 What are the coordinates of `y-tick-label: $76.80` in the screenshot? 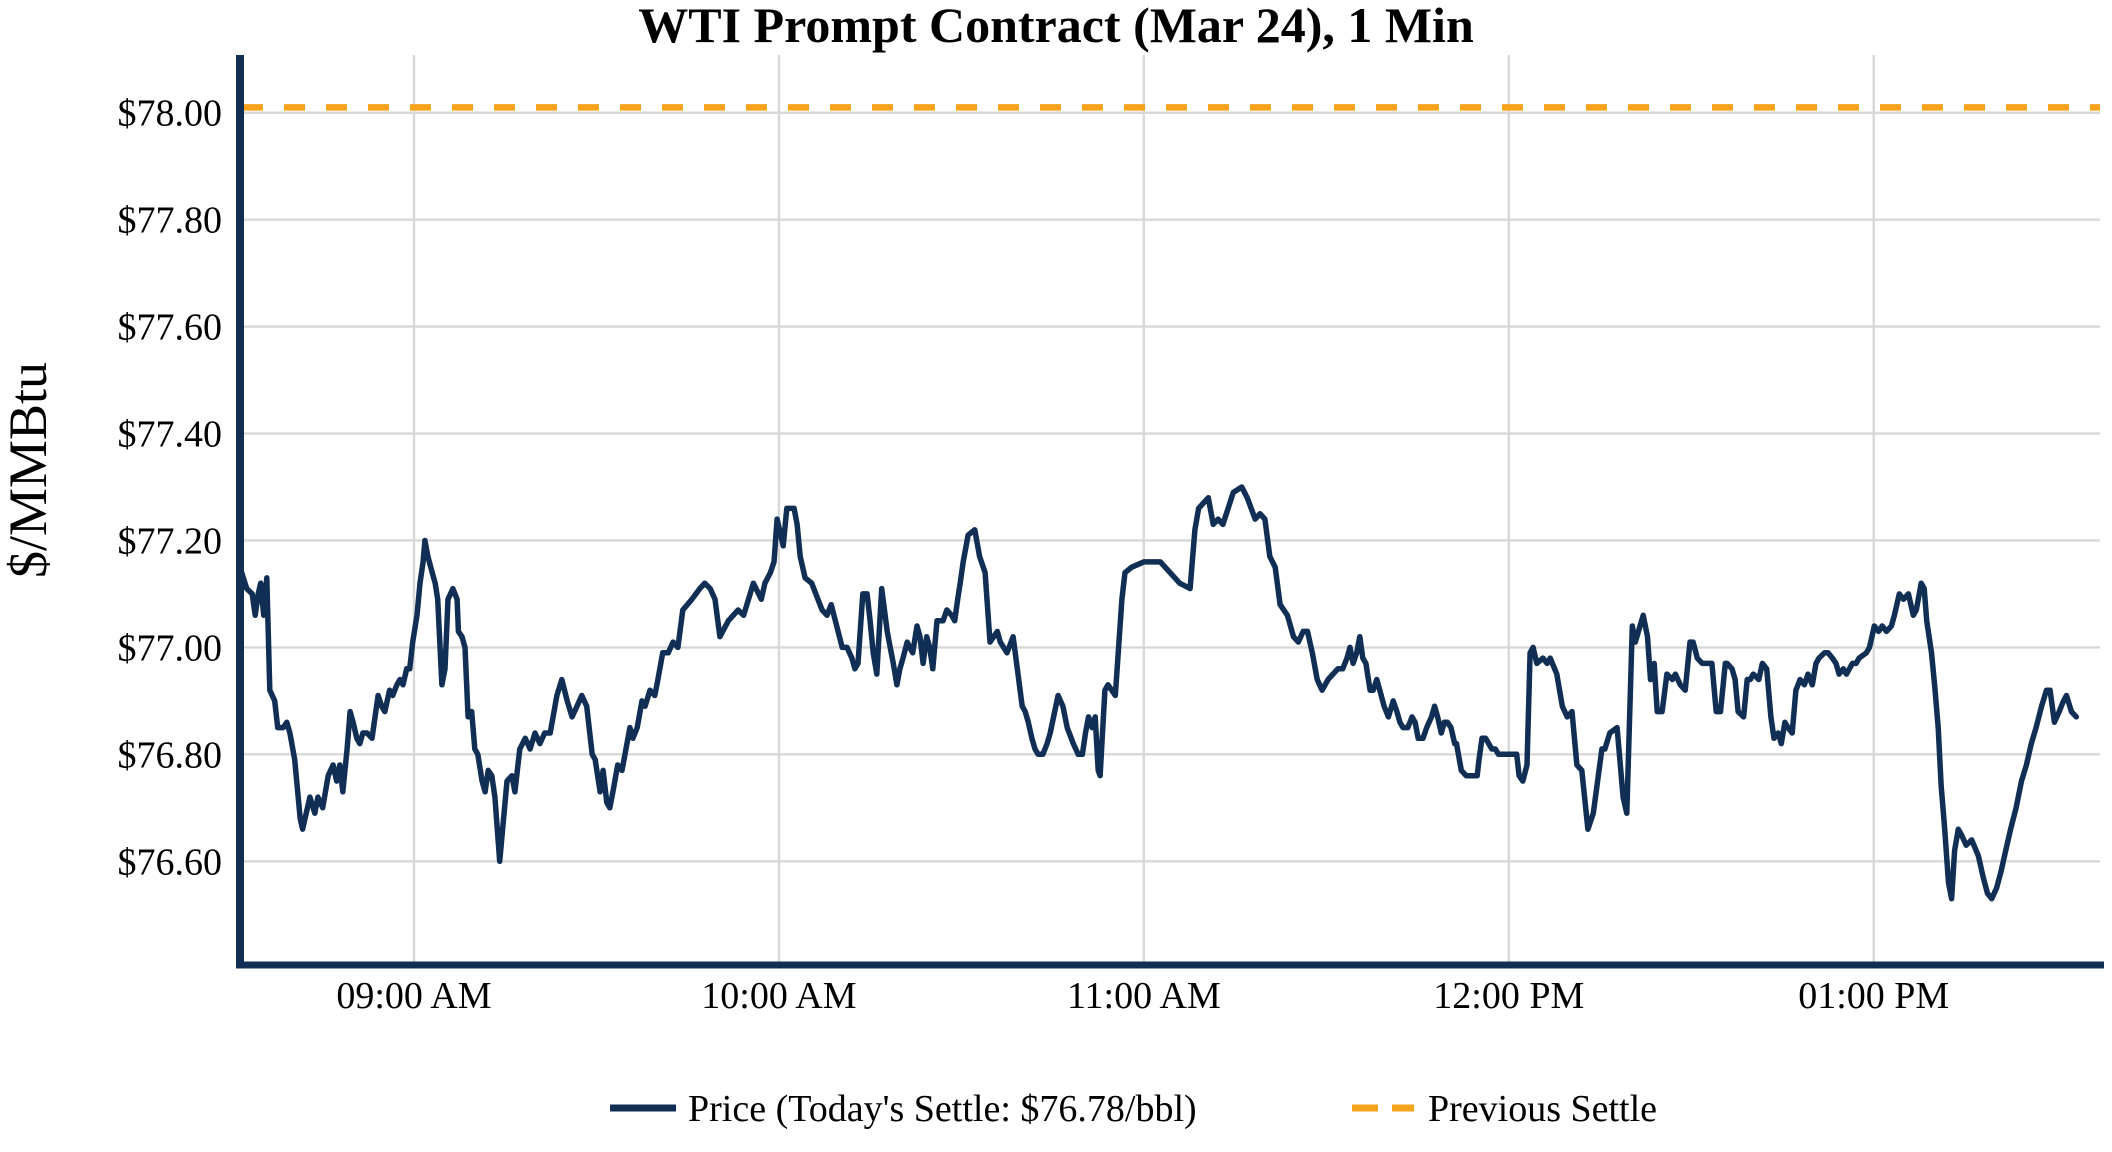 It's located at (170, 755).